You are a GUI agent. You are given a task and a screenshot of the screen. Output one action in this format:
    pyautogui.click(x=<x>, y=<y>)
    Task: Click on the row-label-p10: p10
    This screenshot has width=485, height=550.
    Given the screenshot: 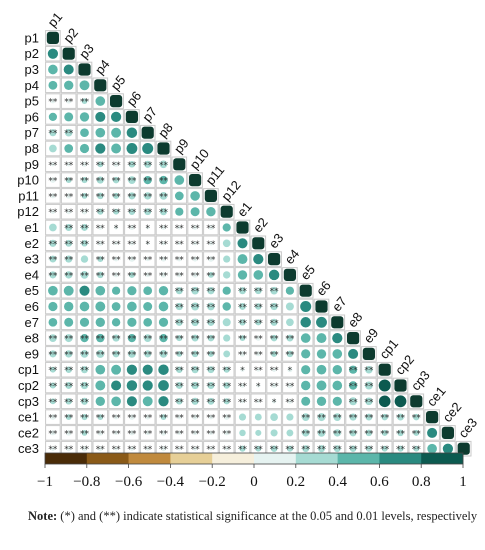 What is the action you would take?
    pyautogui.click(x=28, y=180)
    